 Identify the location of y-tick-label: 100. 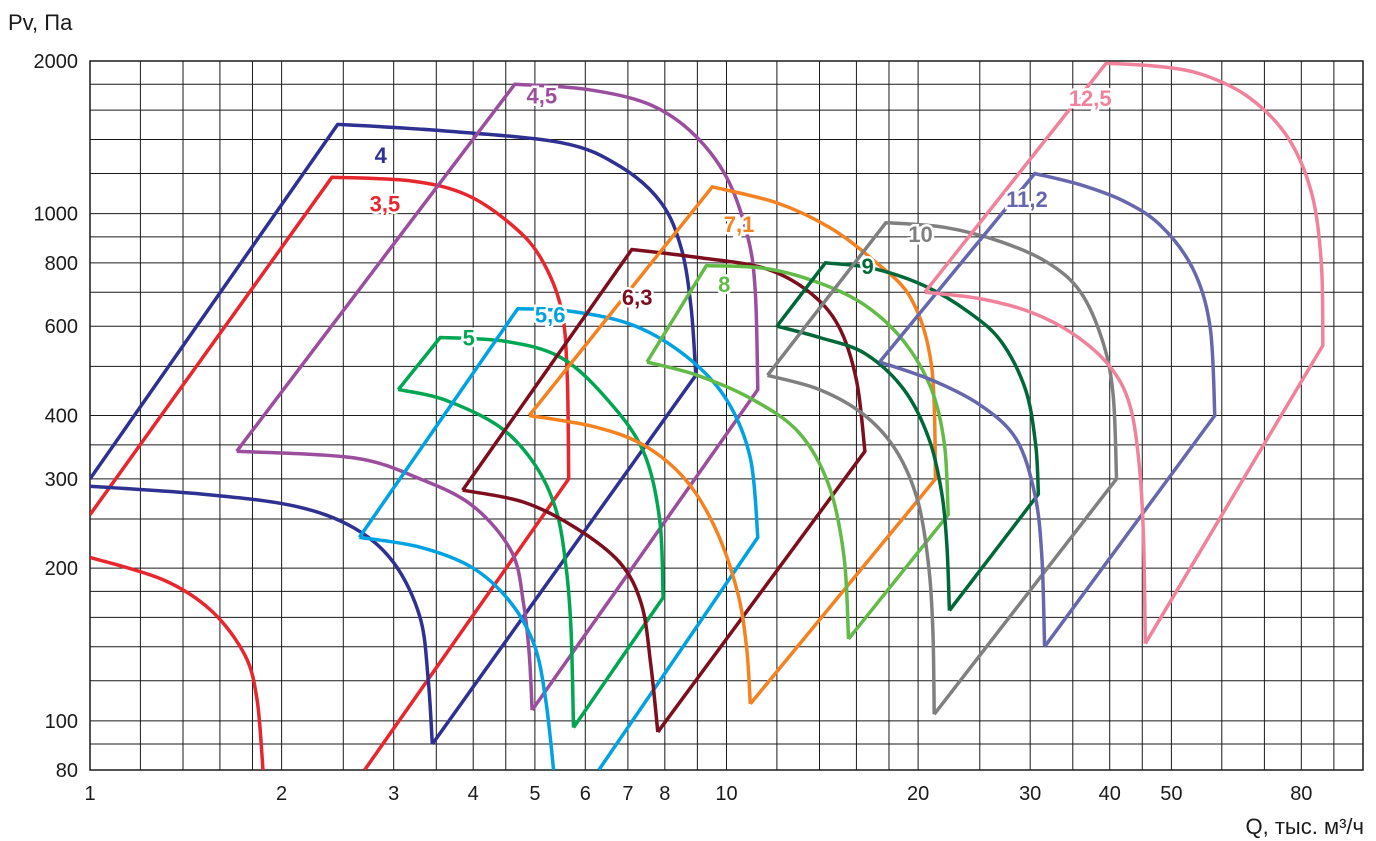
(61, 722).